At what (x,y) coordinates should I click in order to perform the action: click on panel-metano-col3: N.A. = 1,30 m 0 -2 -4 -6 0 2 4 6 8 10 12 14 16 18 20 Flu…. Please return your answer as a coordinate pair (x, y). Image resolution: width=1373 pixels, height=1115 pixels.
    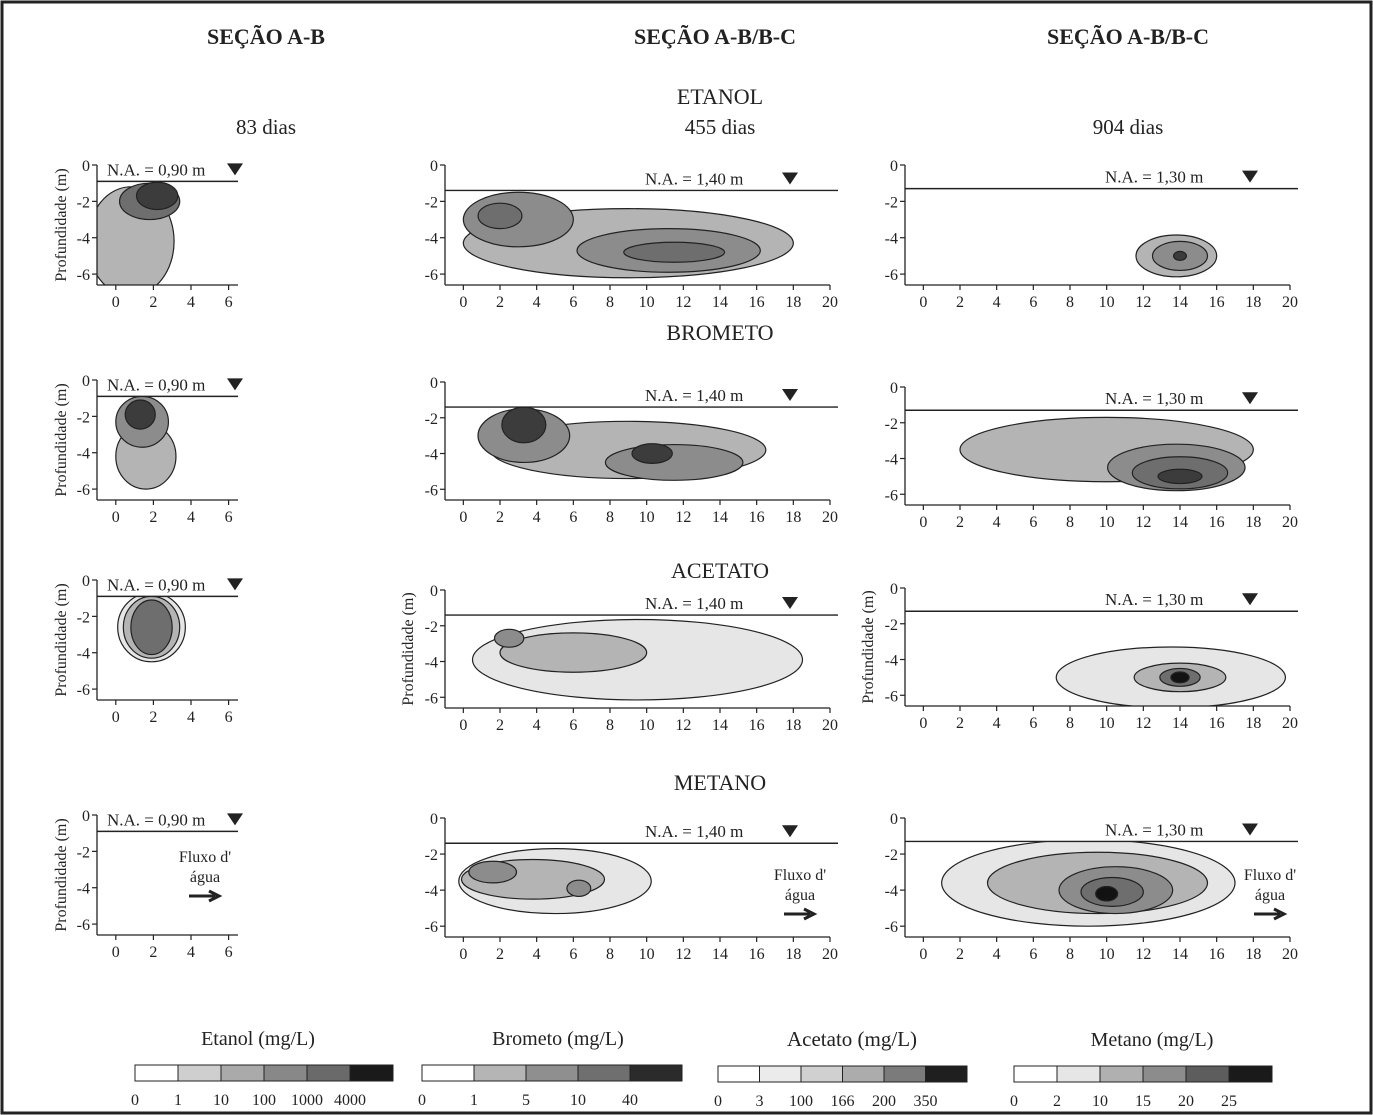
    Looking at the image, I should click on (1091, 887).